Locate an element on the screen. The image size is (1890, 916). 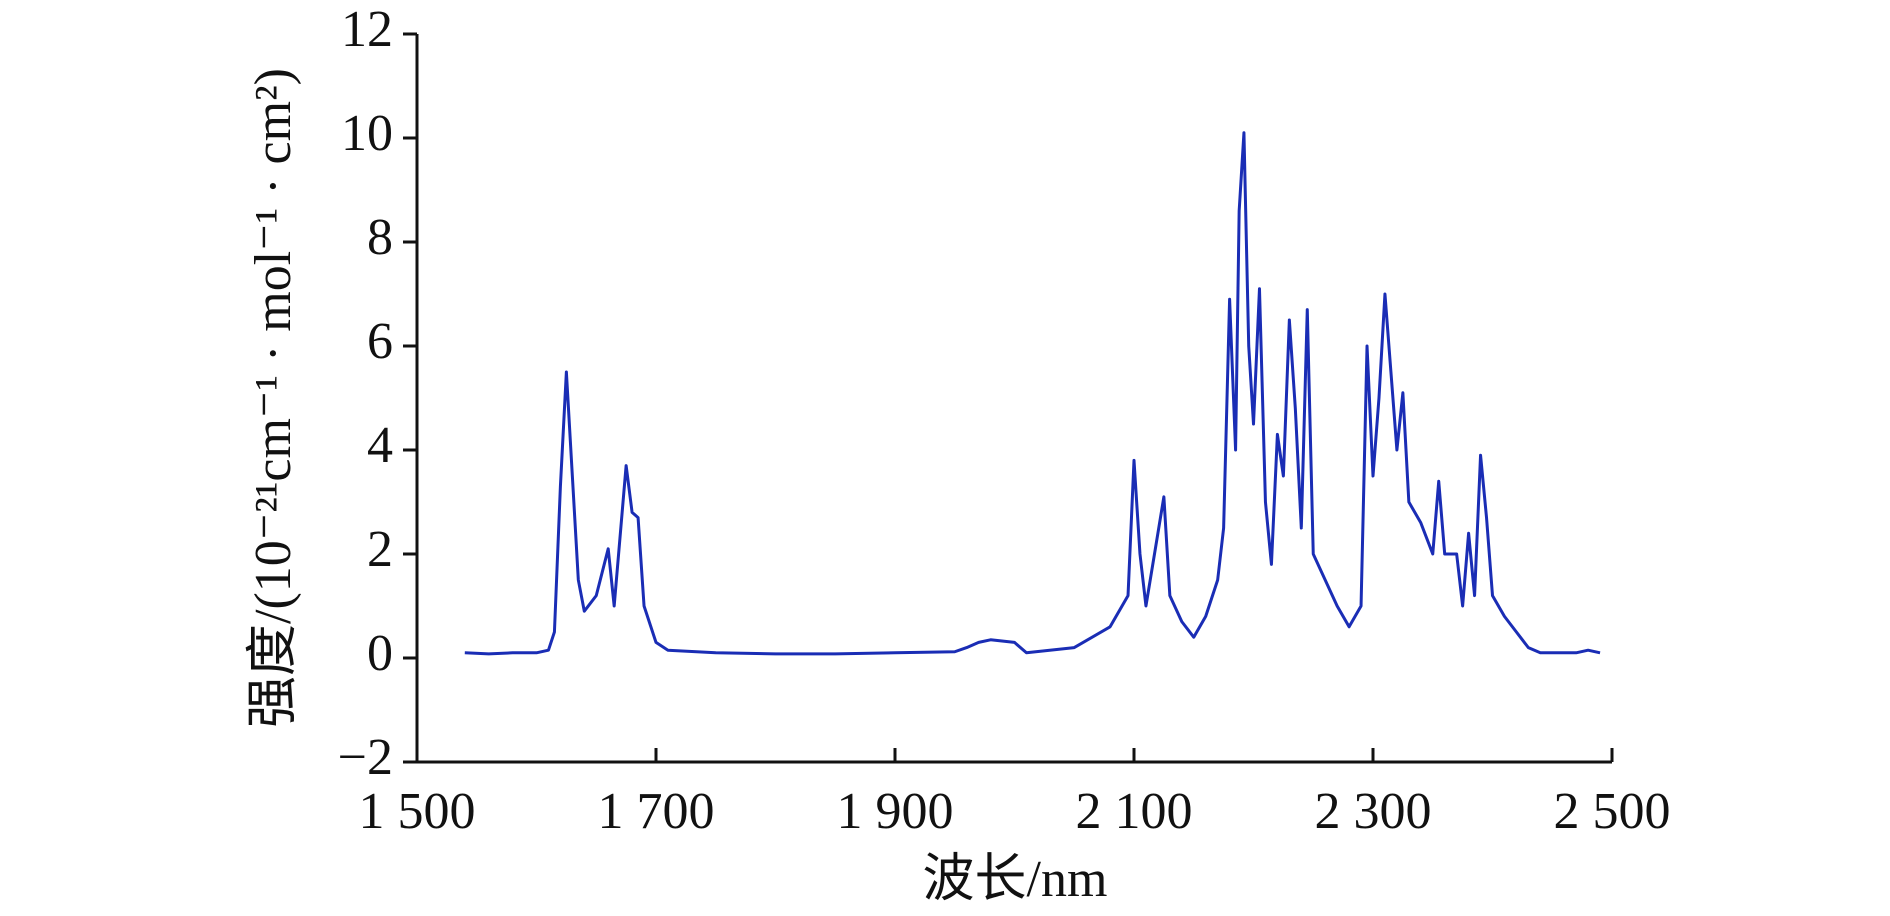
y-tick-label: 6 is located at coordinates (380, 341).